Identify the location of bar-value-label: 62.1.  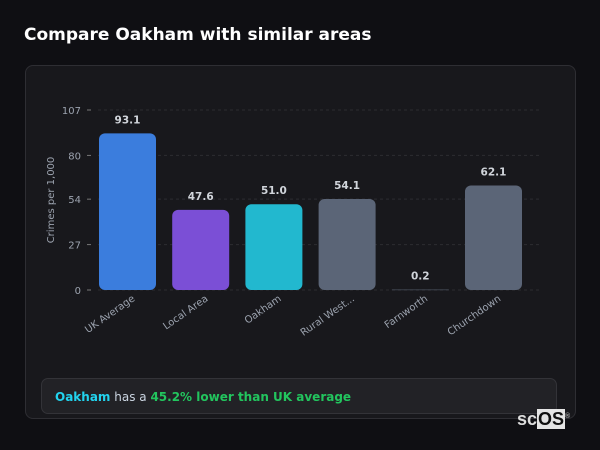
(494, 173).